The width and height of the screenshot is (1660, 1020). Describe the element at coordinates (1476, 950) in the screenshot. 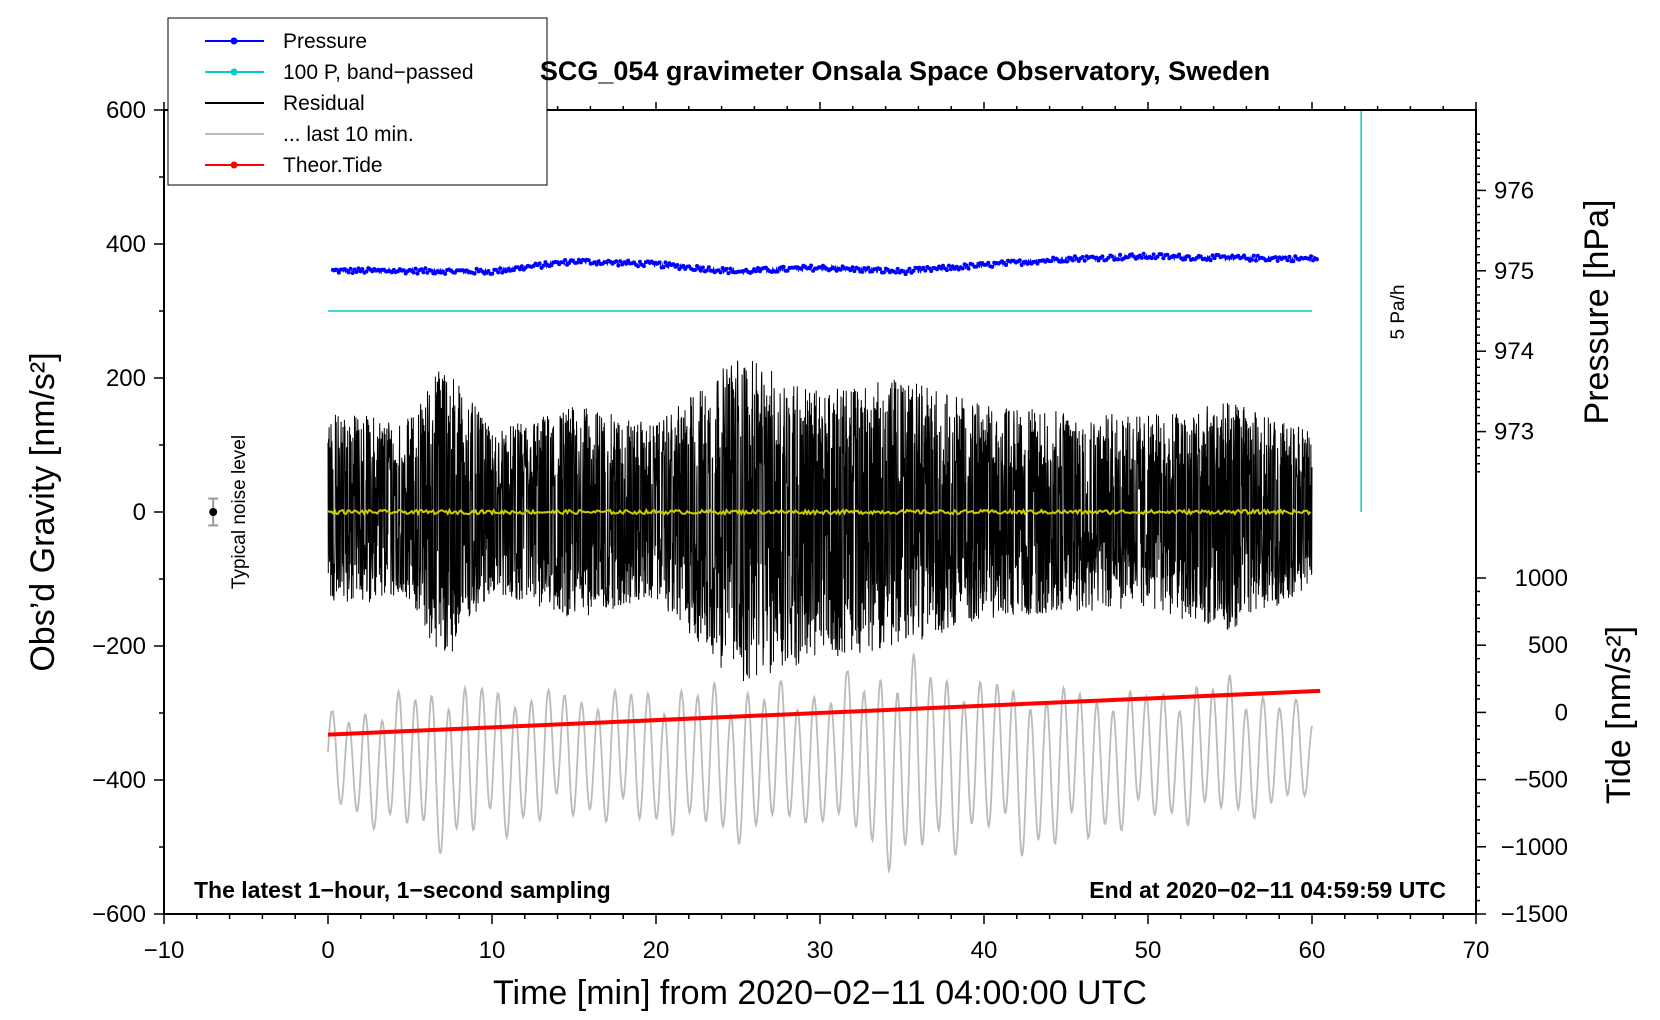

I see `x-tick-label: 70` at that location.